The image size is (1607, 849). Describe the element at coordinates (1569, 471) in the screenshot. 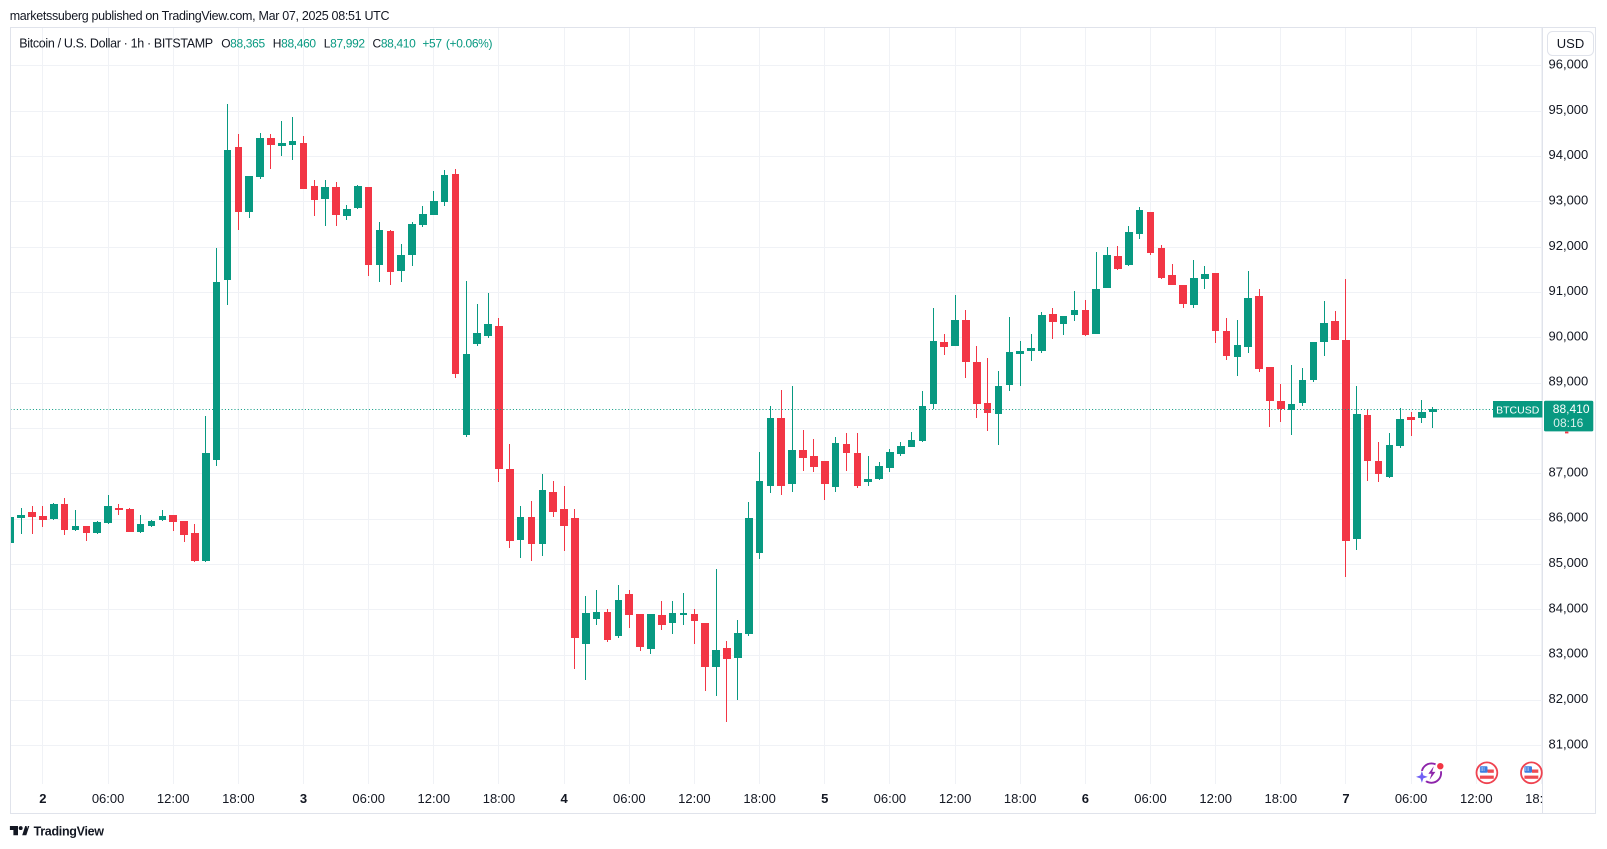

I see `svg-text: 87,000` at that location.